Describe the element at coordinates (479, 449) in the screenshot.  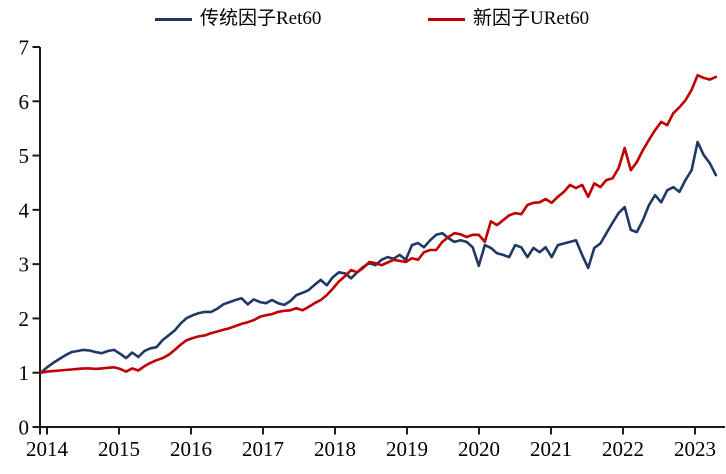
I see `x-tick-label: 2020` at that location.